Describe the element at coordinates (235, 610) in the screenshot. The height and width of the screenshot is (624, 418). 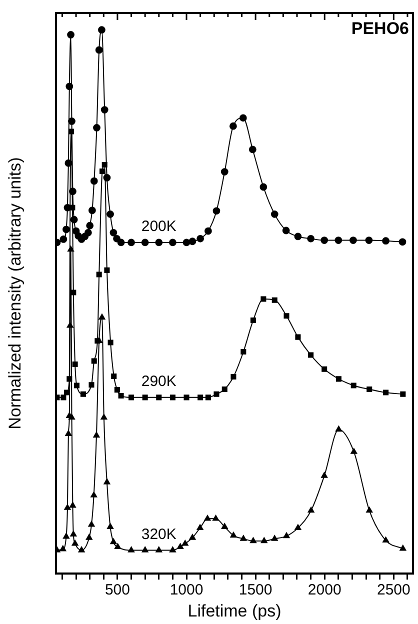
I see `x-axis-title: Lifetime (ps)` at that location.